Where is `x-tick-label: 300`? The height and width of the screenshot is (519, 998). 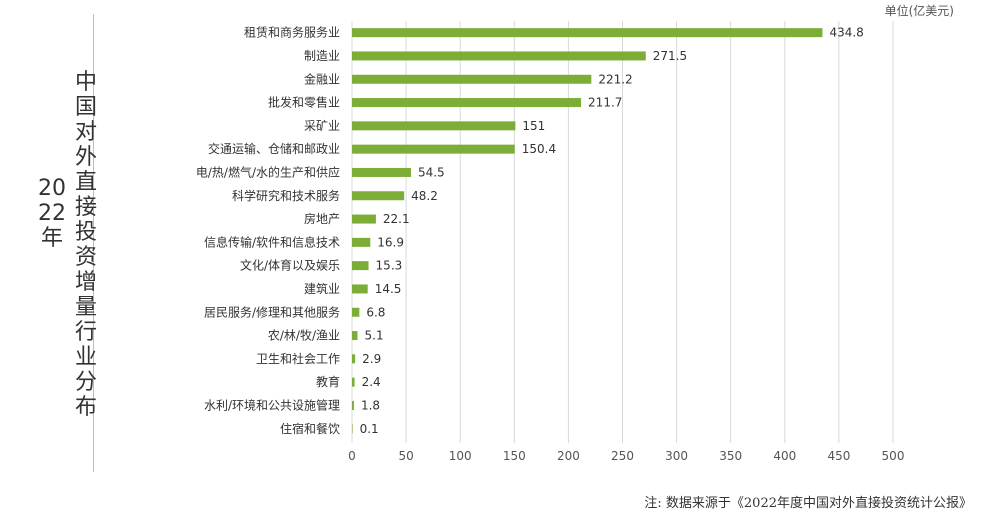 x-tick-label: 300 is located at coordinates (676, 456).